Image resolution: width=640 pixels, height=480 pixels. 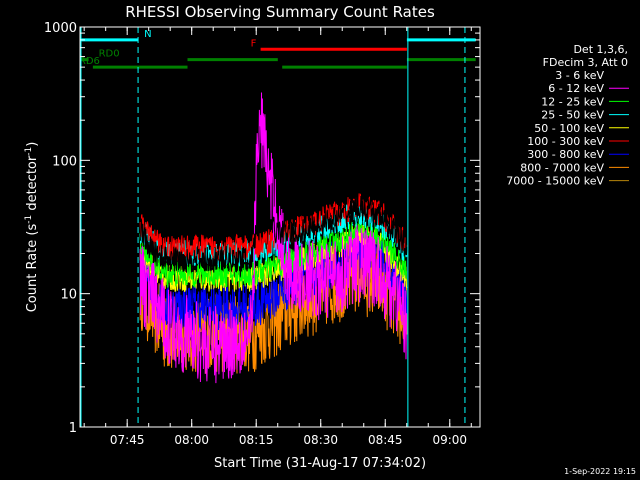 What do you see at coordinates (29, 219) in the screenshot?
I see `y-label-sup-1: -1` at bounding box center [29, 219].